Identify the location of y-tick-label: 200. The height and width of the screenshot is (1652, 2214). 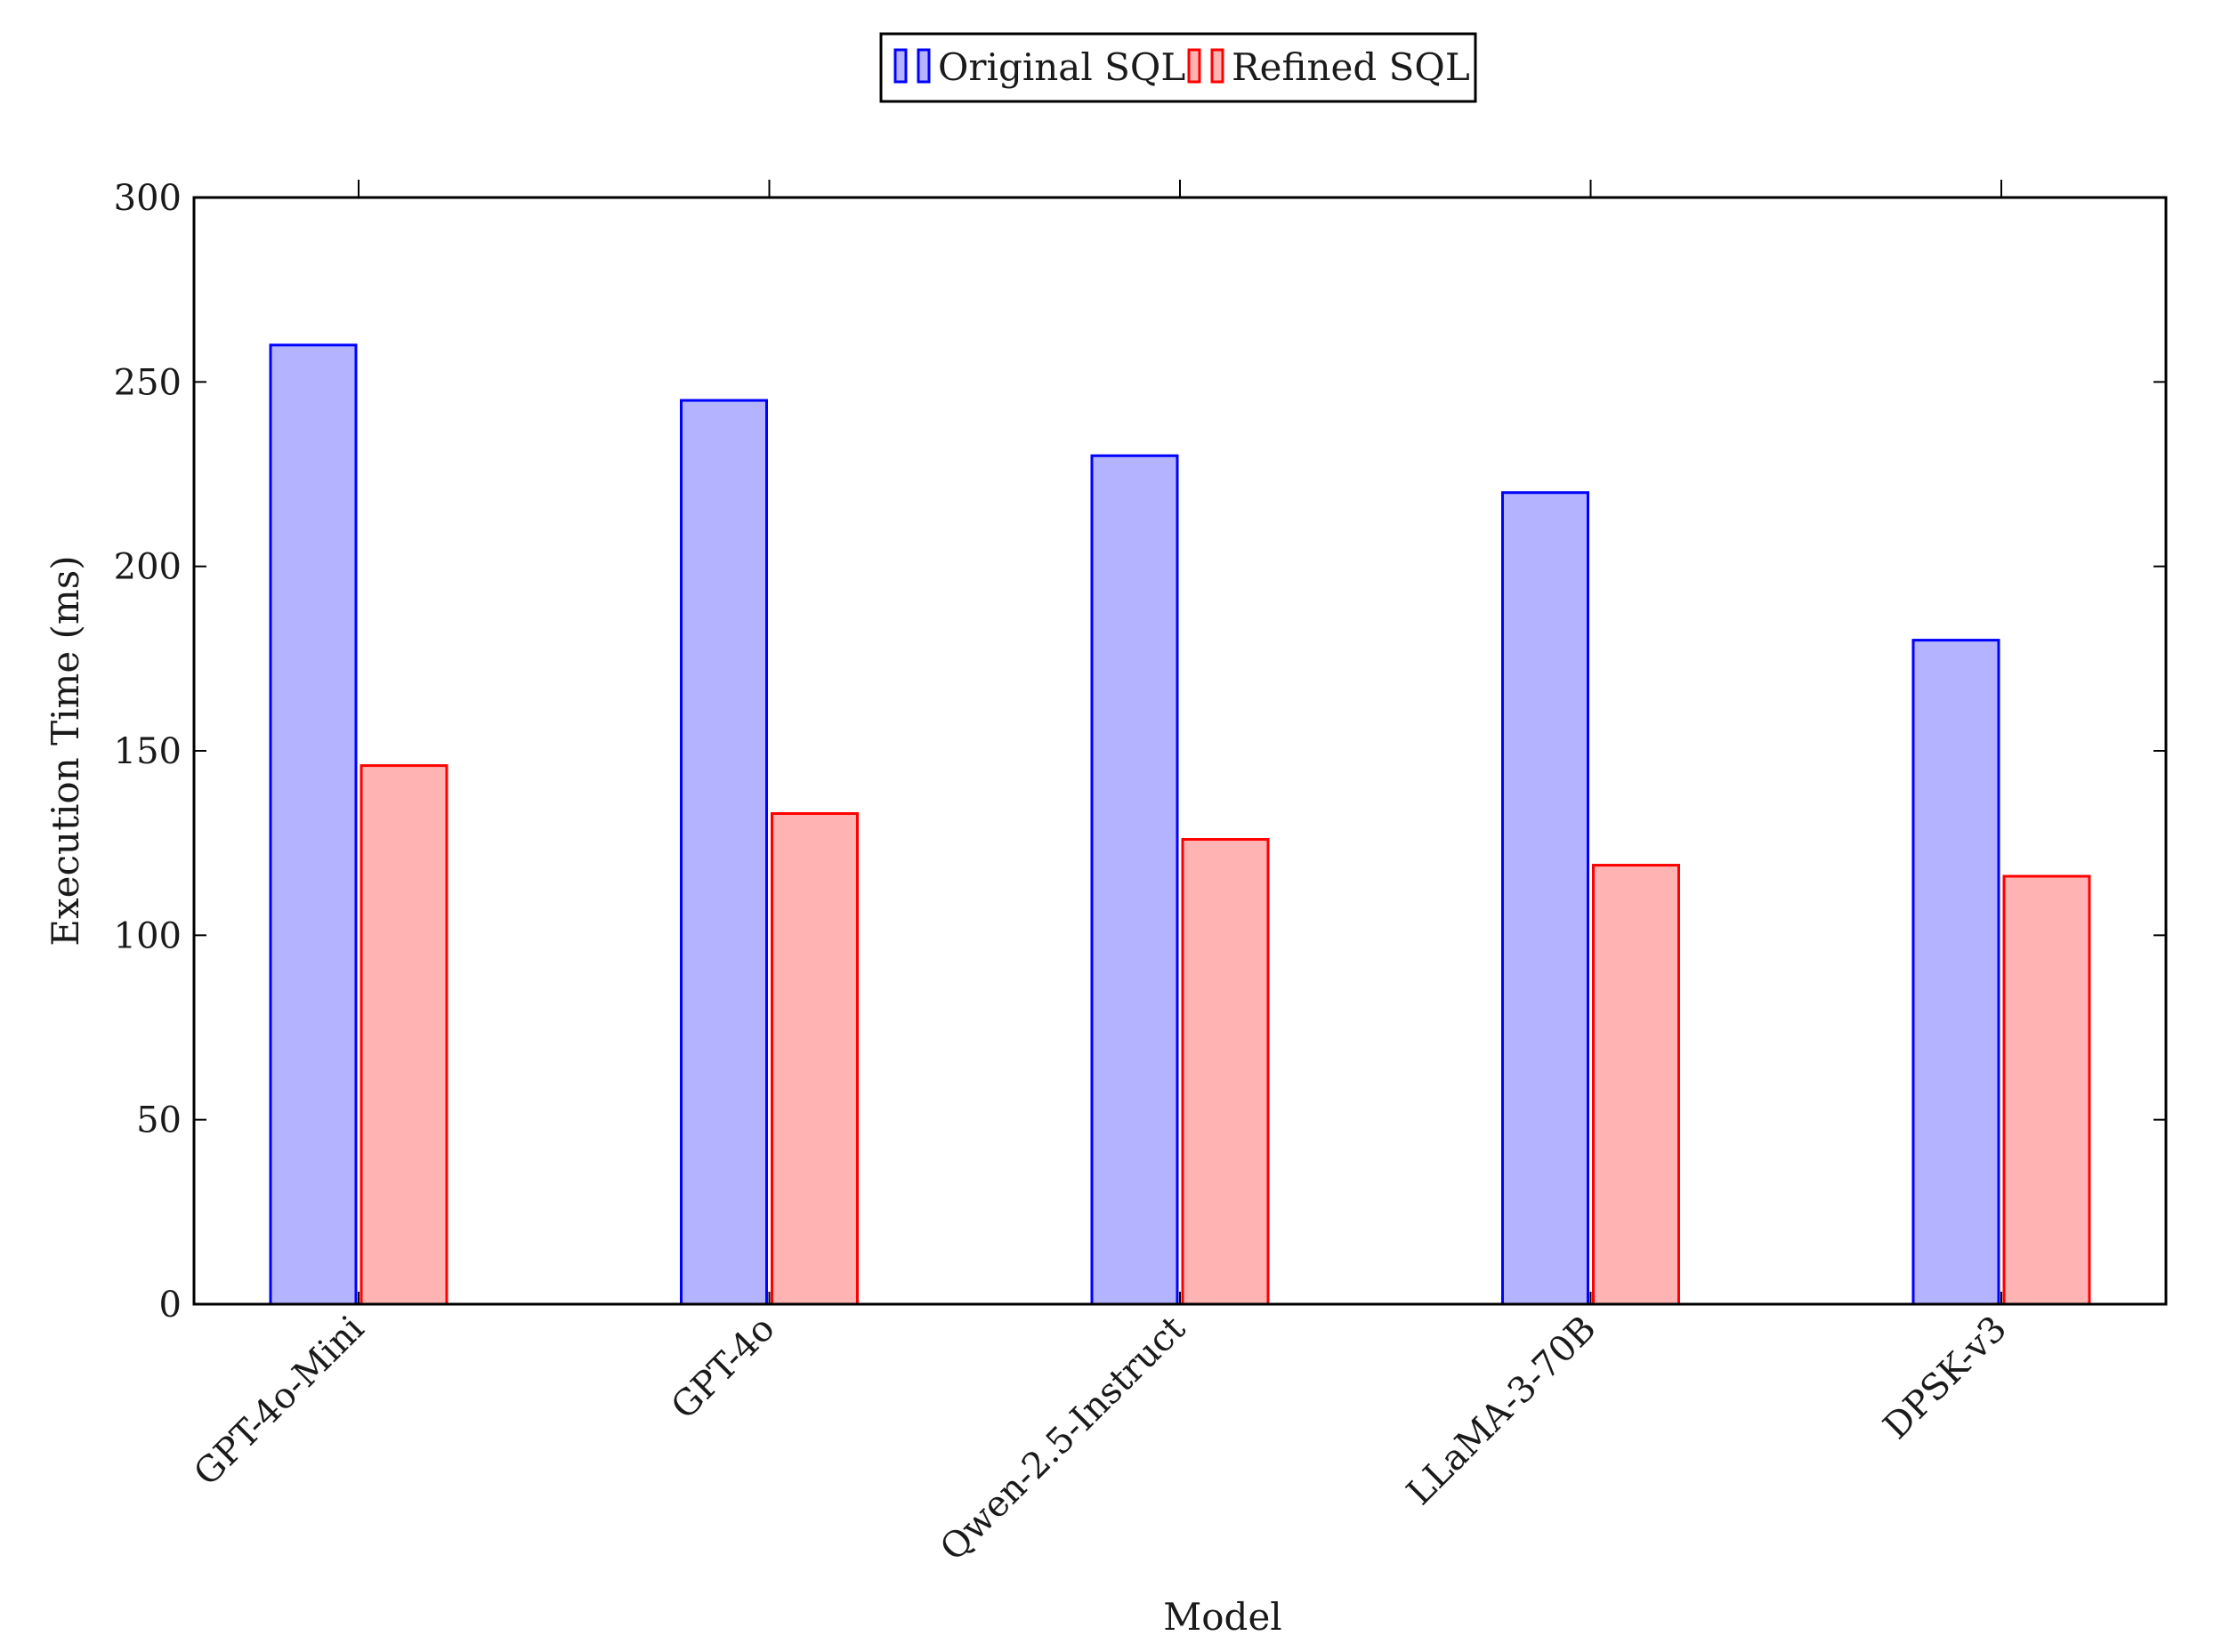
(148, 567).